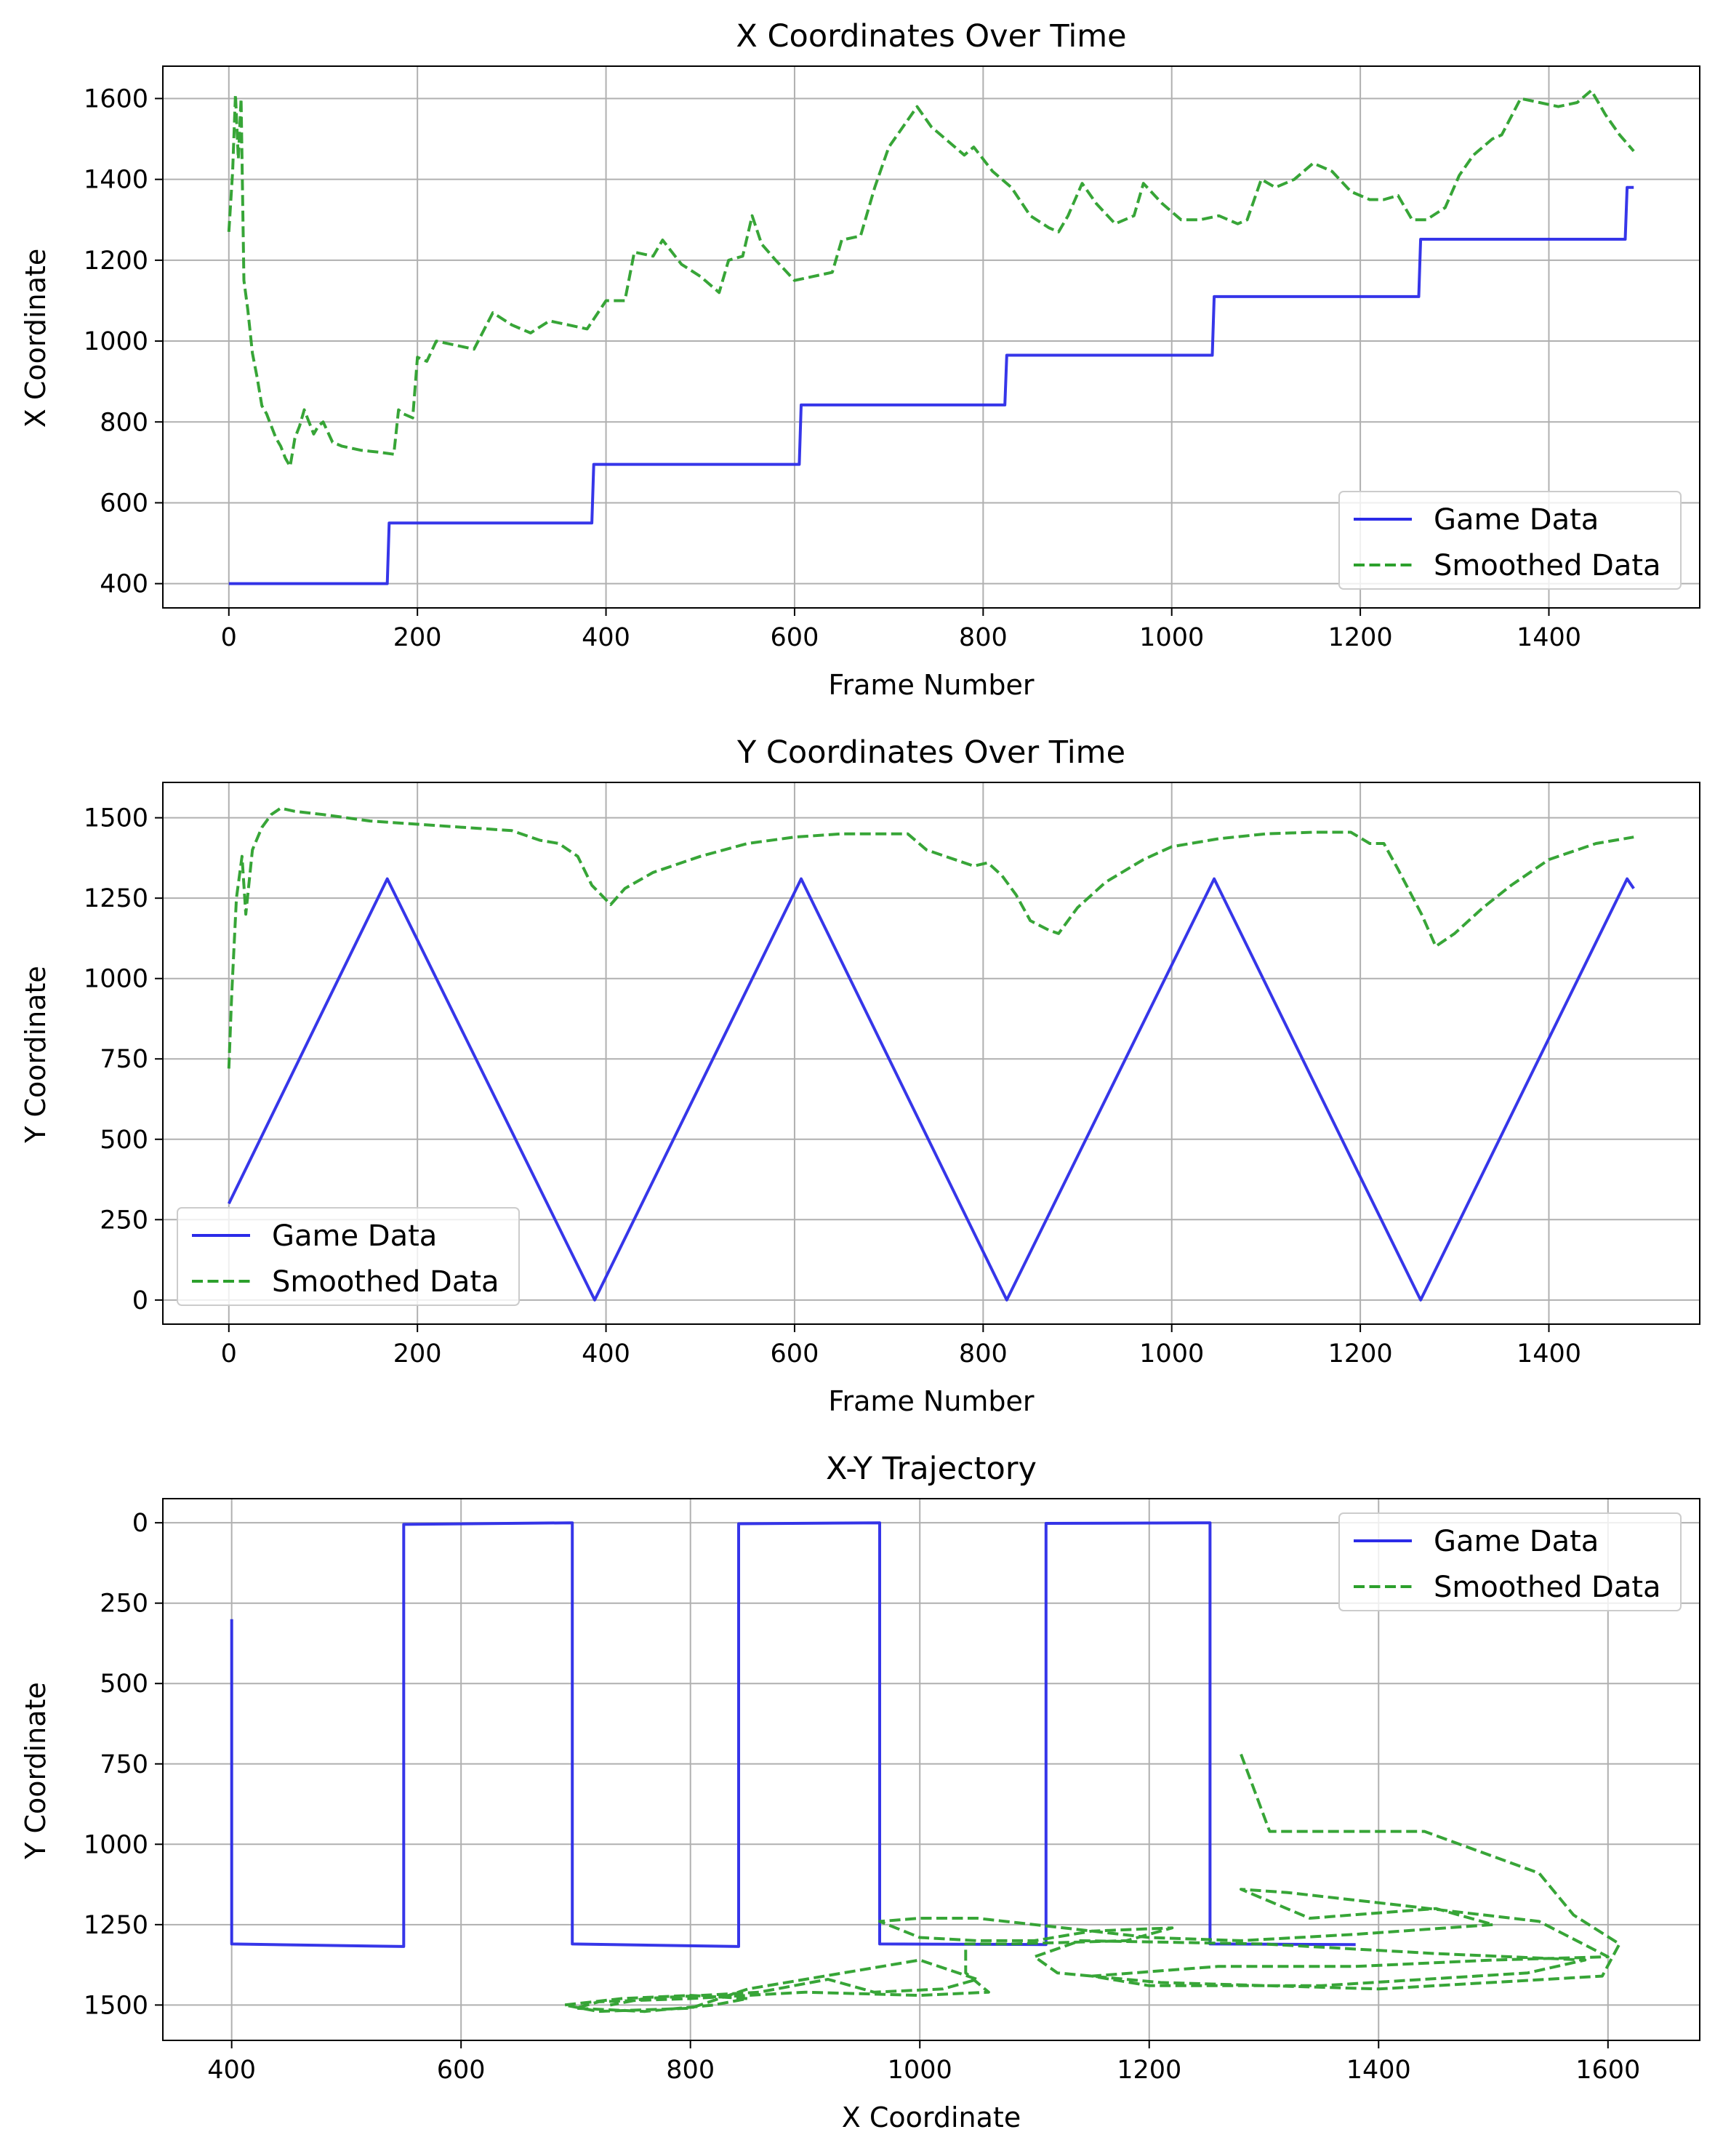 This screenshot has width=1723, height=2156. Describe the element at coordinates (36, 338) in the screenshot. I see `y-axis-label: X Coordinate` at that location.